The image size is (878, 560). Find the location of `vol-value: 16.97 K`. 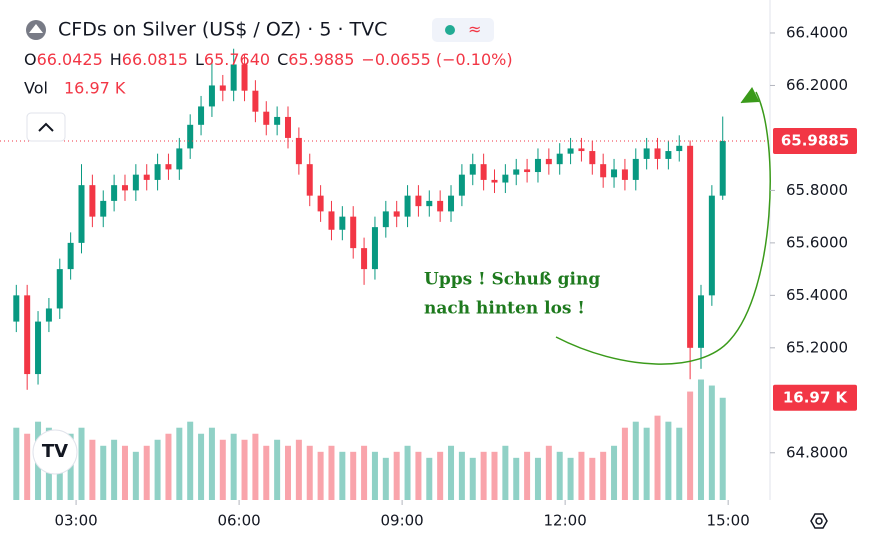

vol-value: 16.97 K is located at coordinates (95, 88).